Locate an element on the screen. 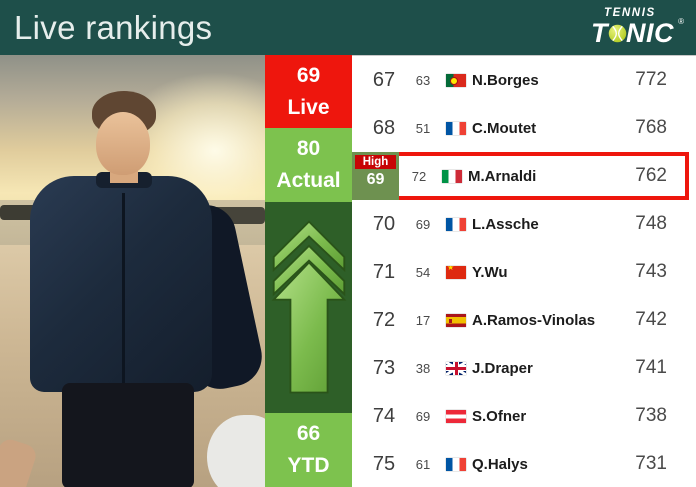 This screenshot has height=487, width=696. ranking-row: 75 61 Q.Halys 731 is located at coordinates (524, 463).